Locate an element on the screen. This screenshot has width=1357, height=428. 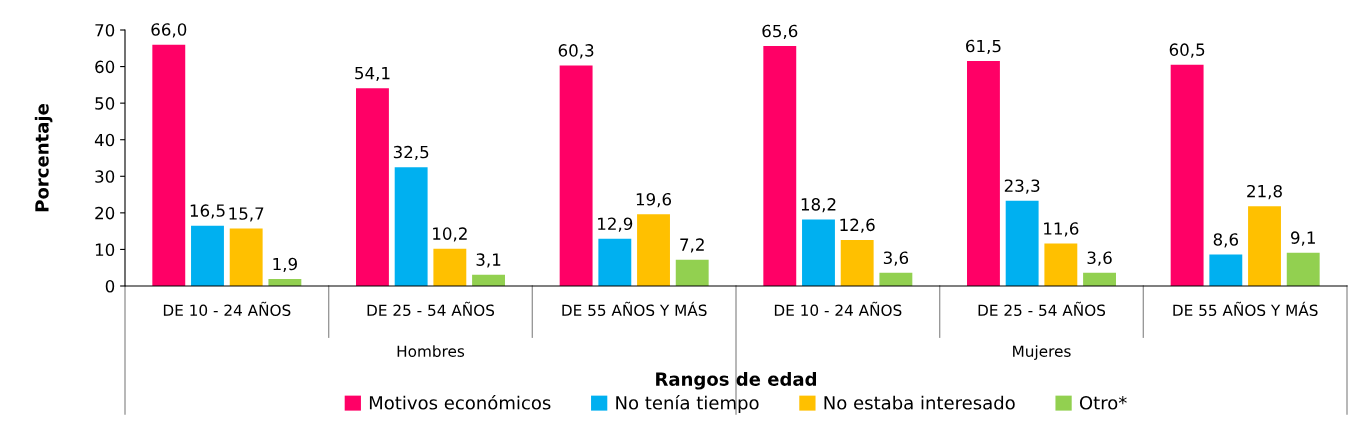
data-label: 18,2 is located at coordinates (818, 205).